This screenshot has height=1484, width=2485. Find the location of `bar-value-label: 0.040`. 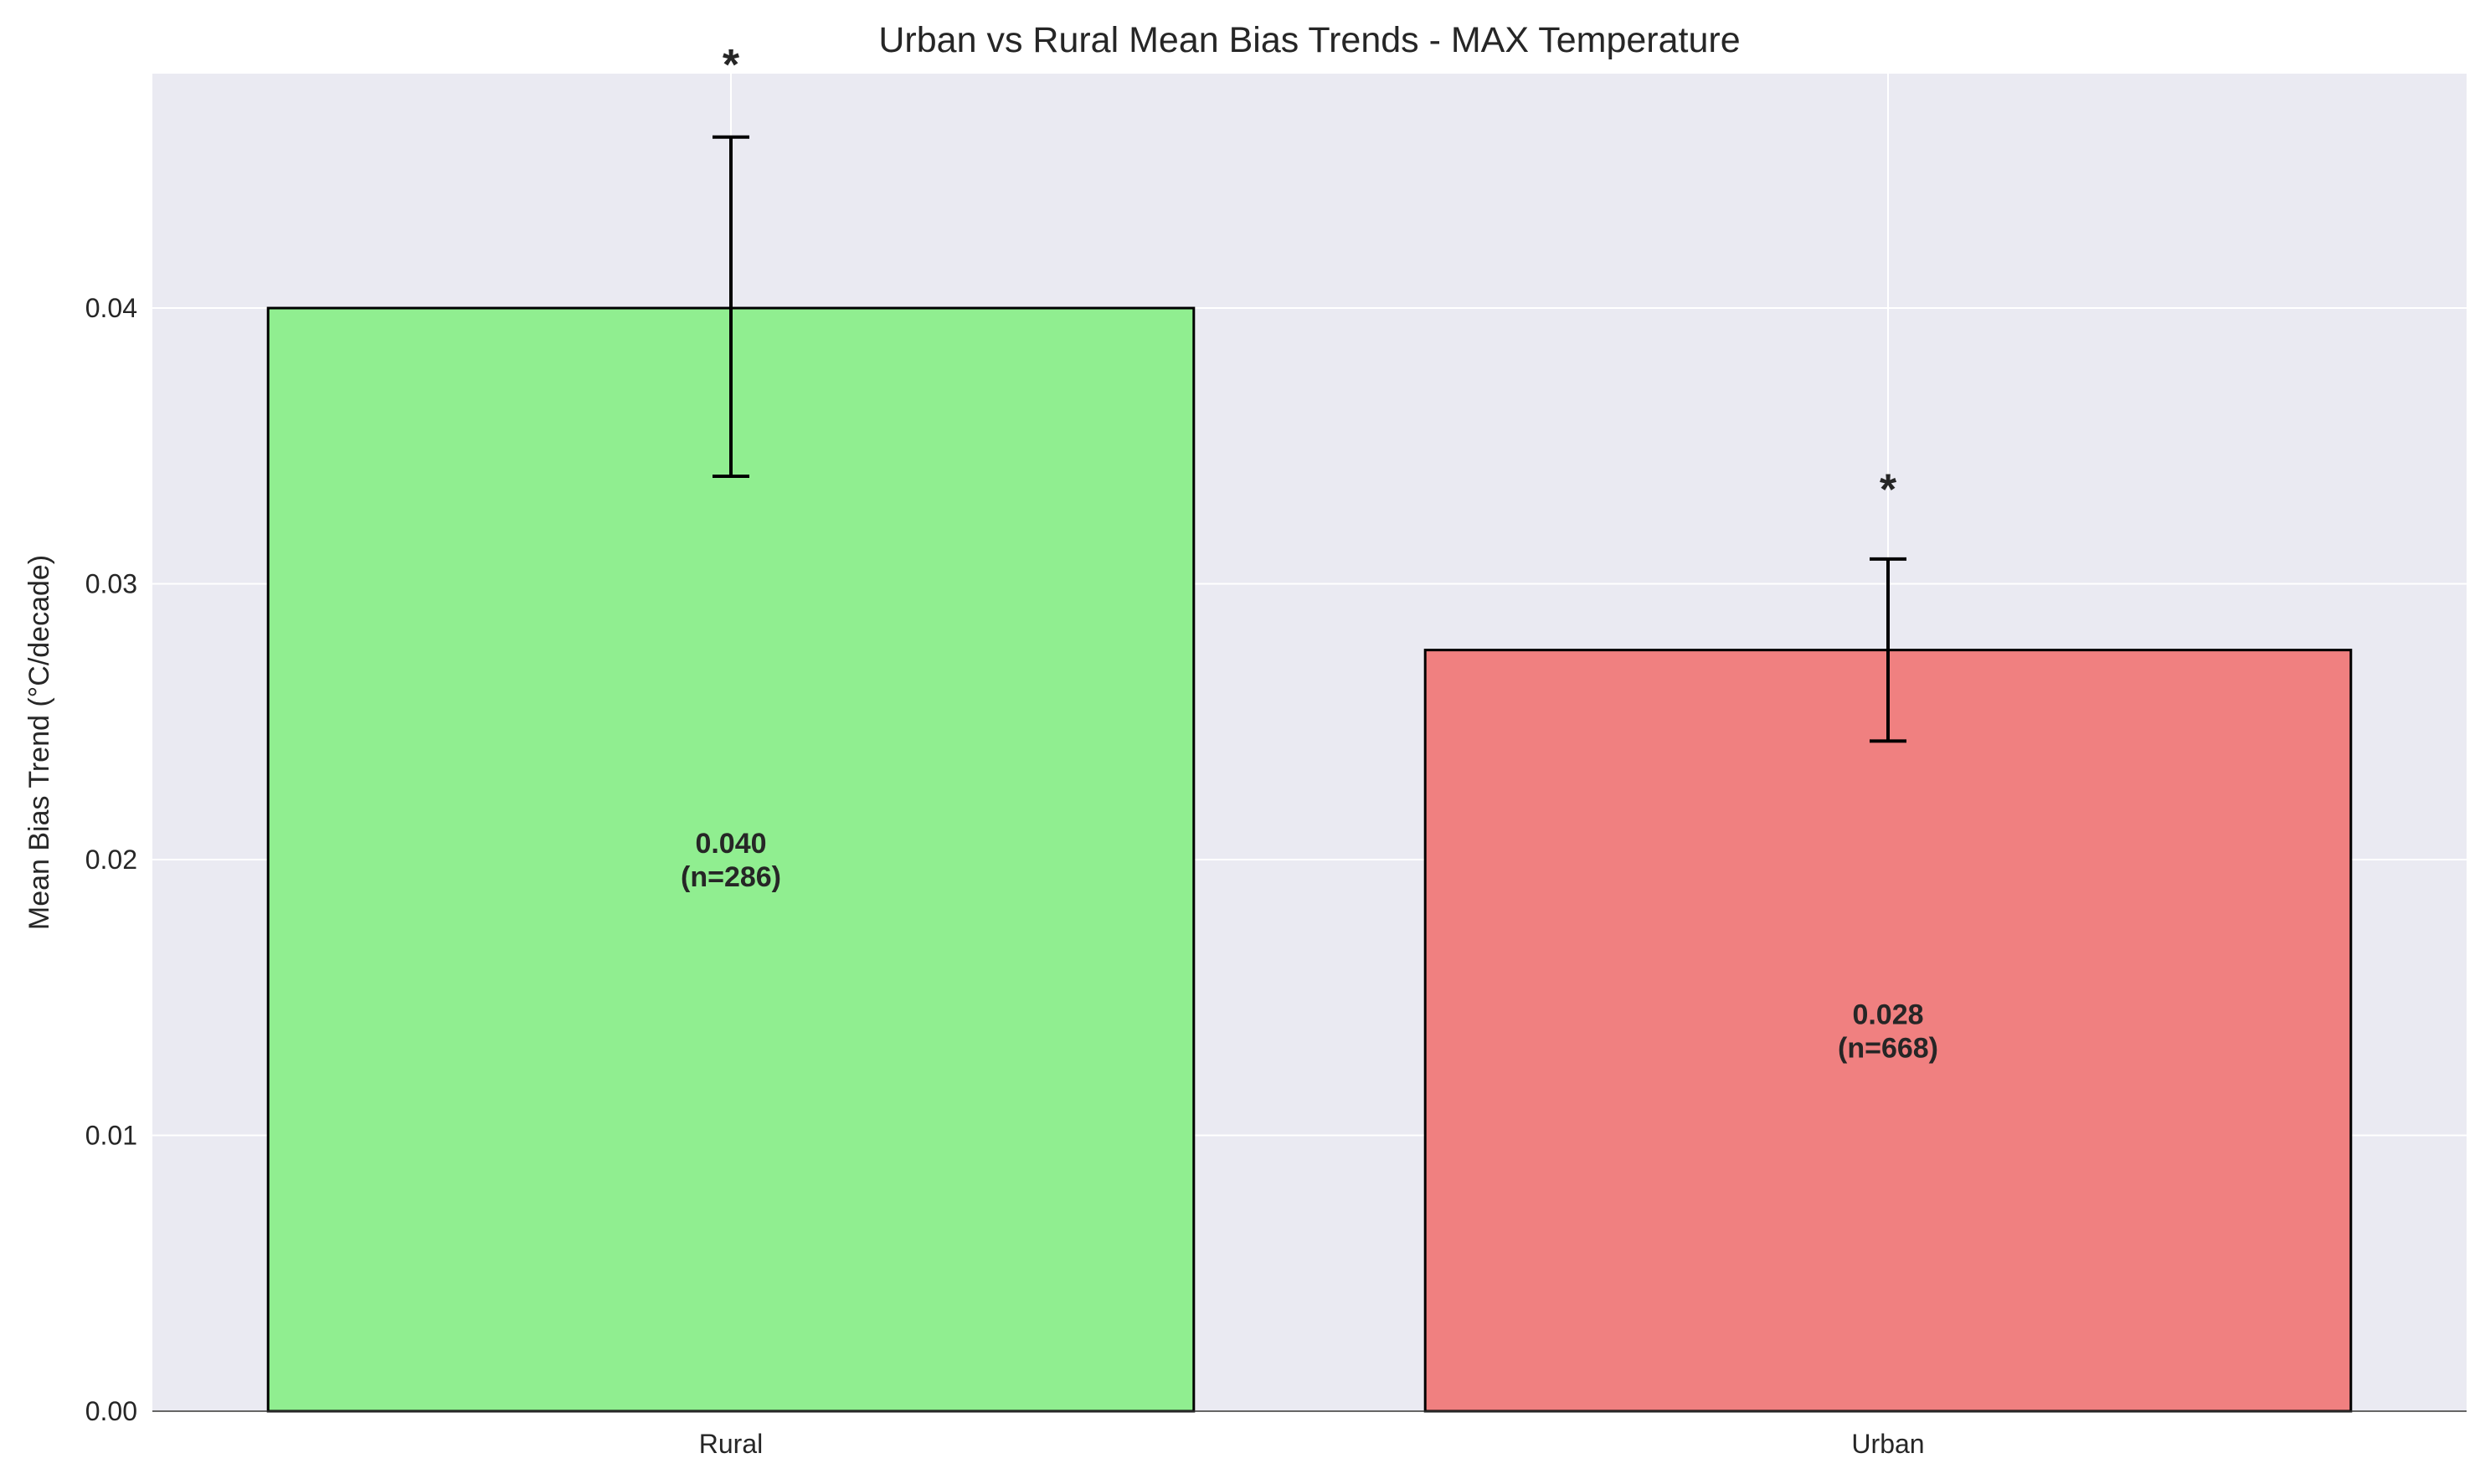

bar-value-label: 0.040 is located at coordinates (730, 844).